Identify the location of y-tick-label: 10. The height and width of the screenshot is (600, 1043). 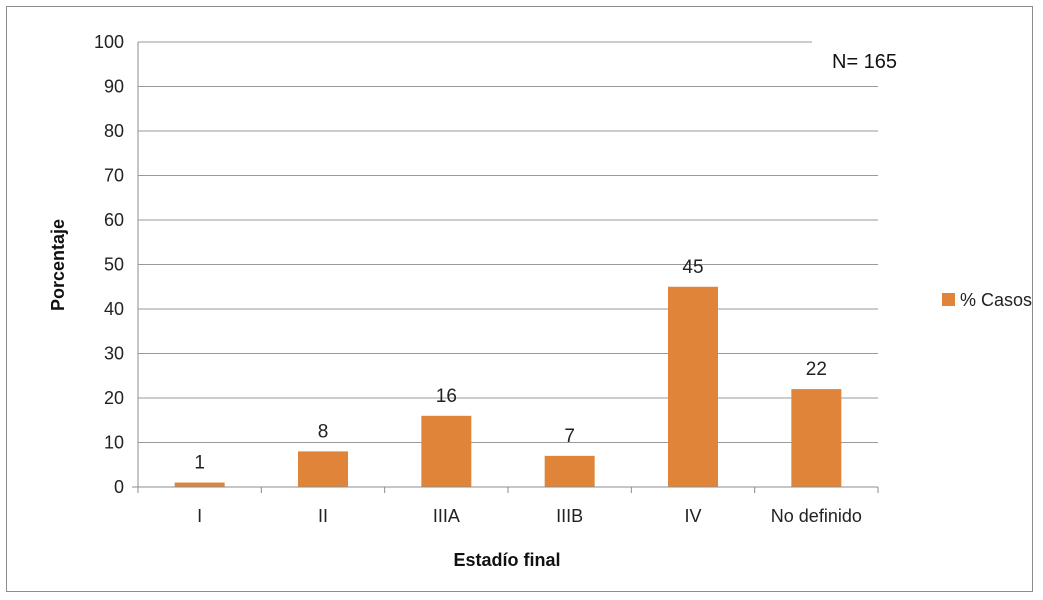
(114, 443).